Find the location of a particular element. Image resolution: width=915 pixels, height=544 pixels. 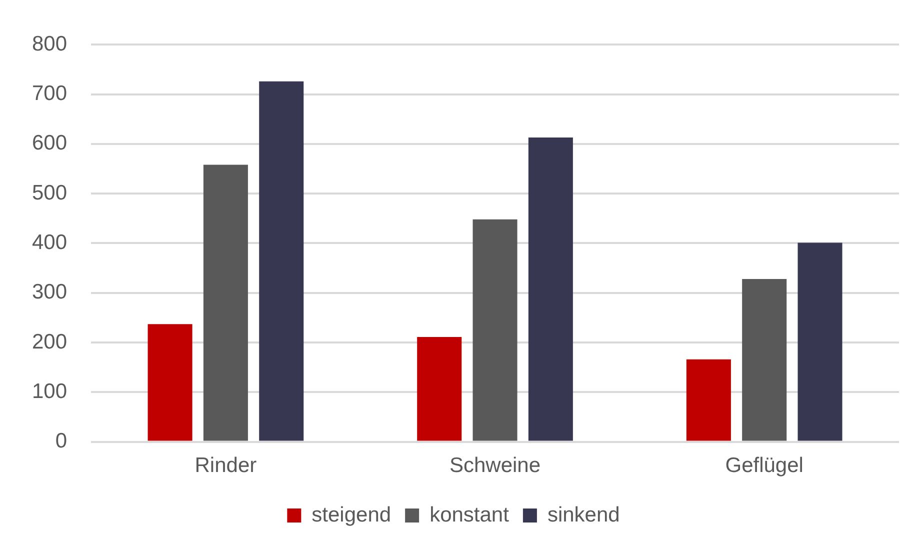

y-tick-label: 200 is located at coordinates (50, 342).